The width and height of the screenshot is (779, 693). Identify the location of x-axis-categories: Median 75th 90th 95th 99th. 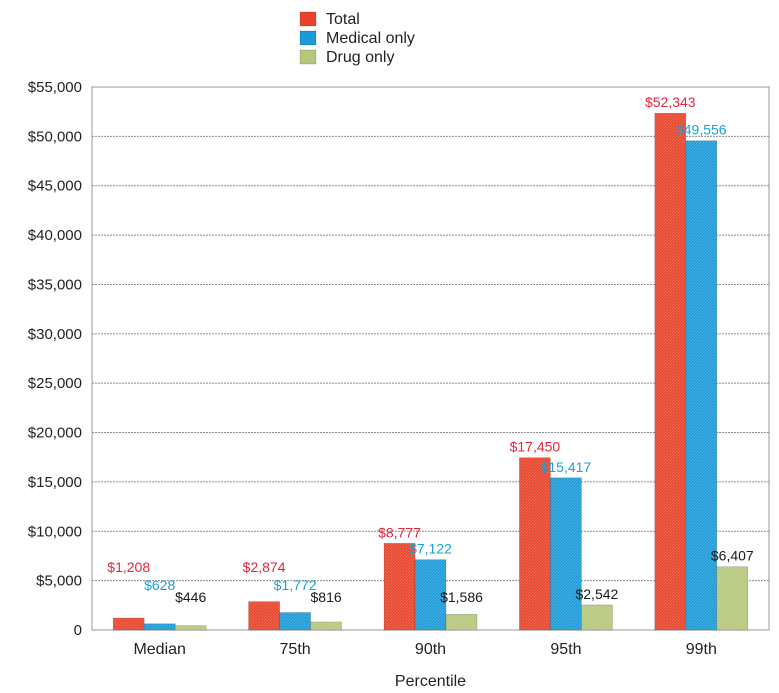
(424, 649).